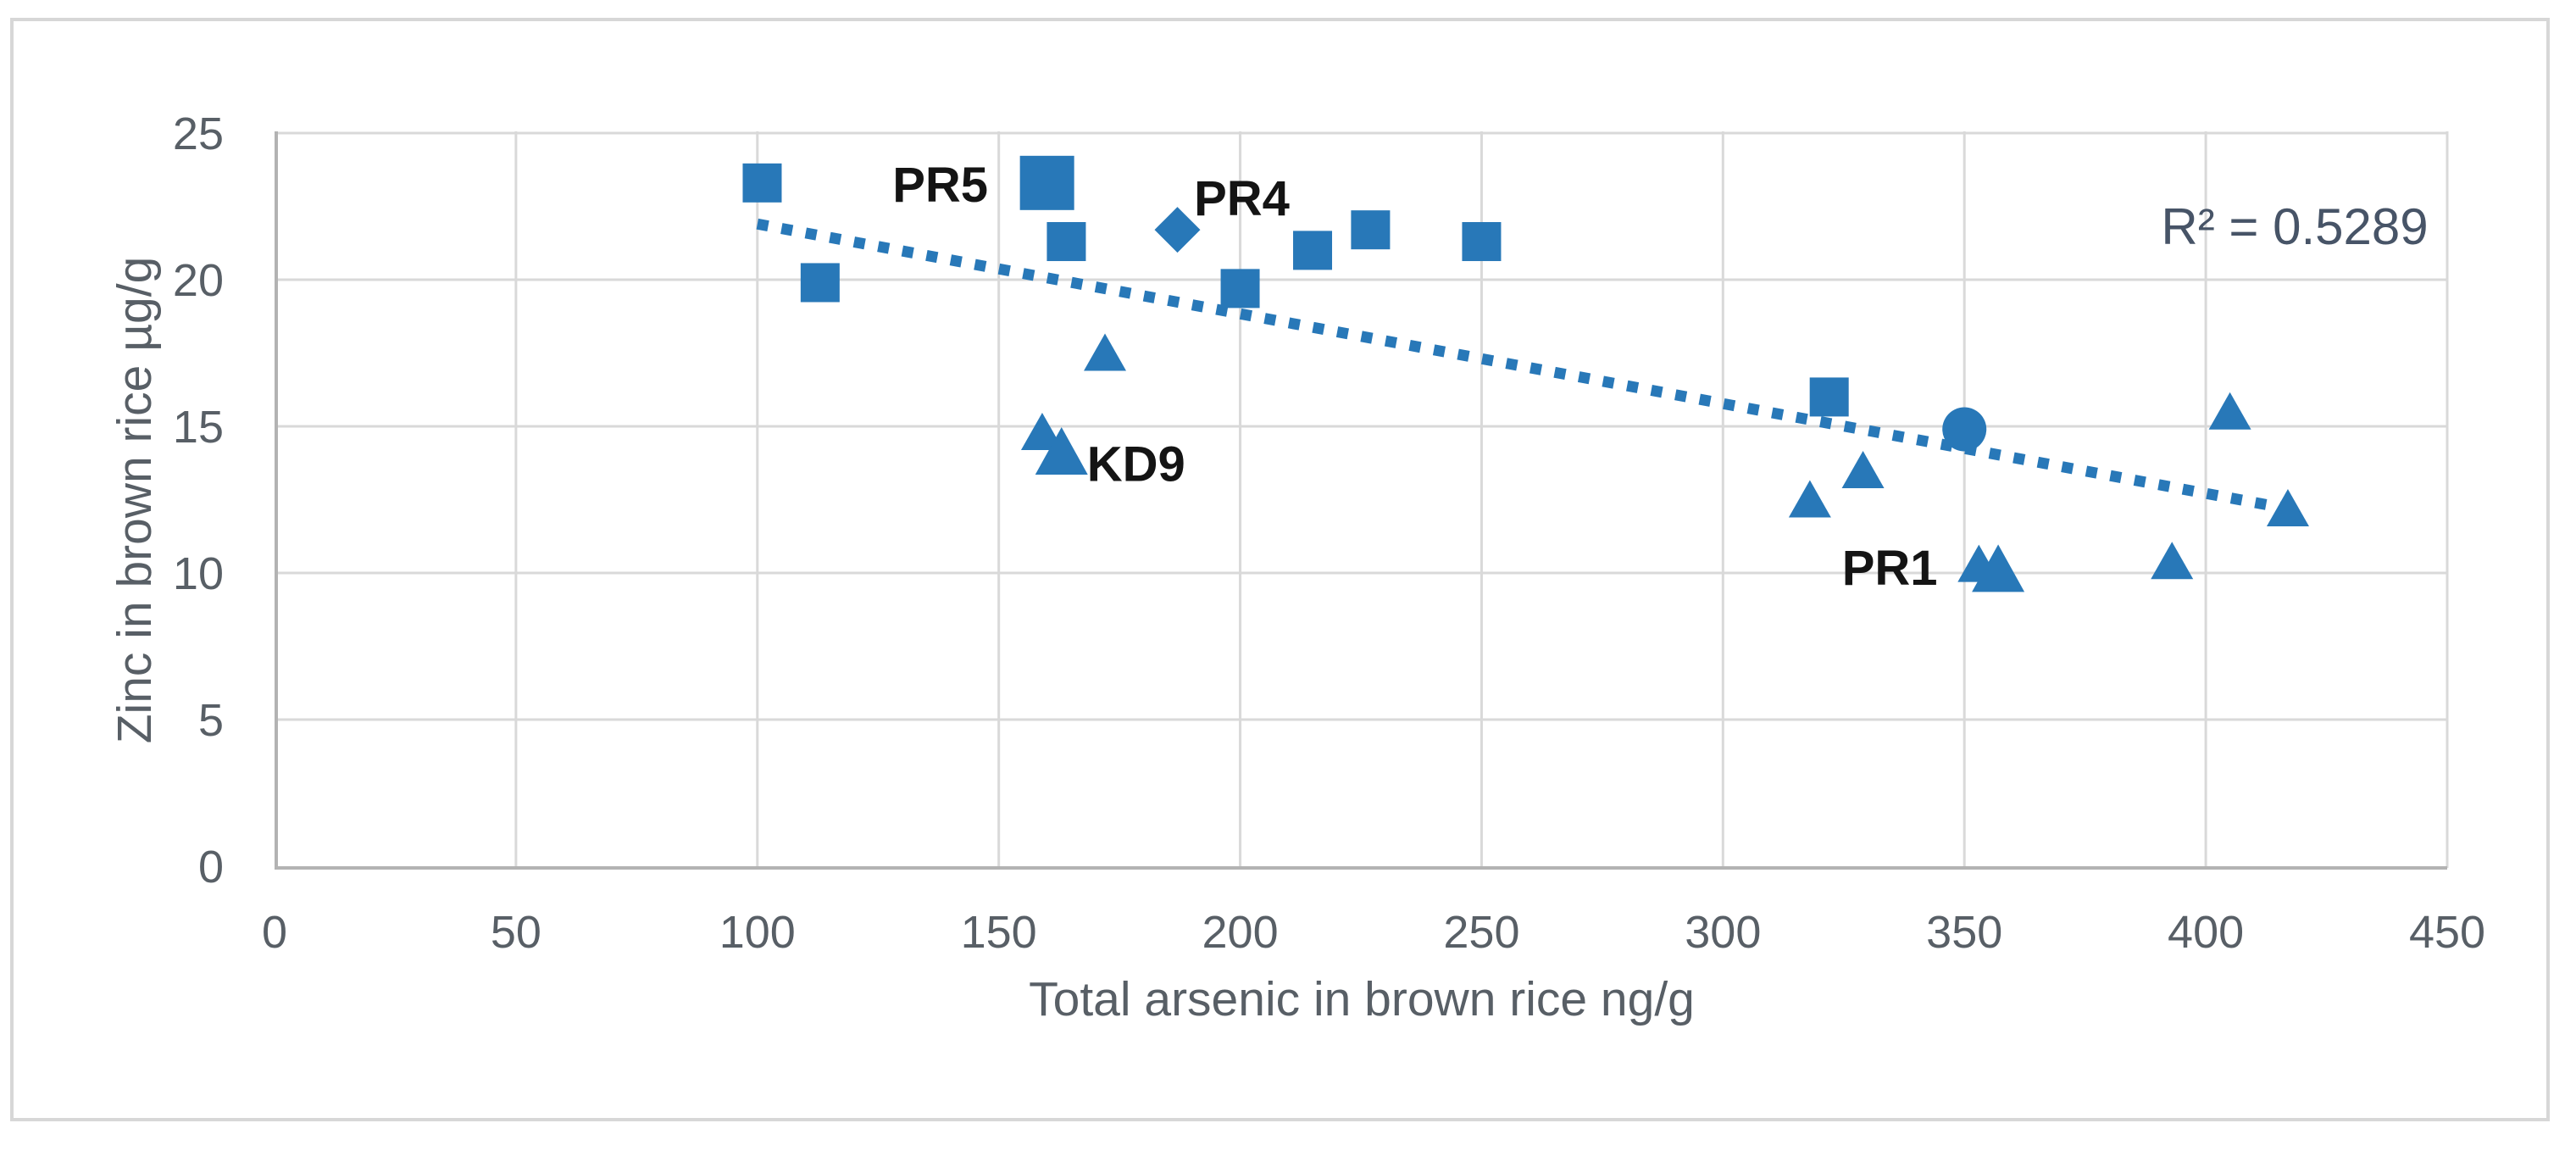 This screenshot has width=2576, height=1151. Describe the element at coordinates (1723, 932) in the screenshot. I see `x-tick-label: 300` at that location.